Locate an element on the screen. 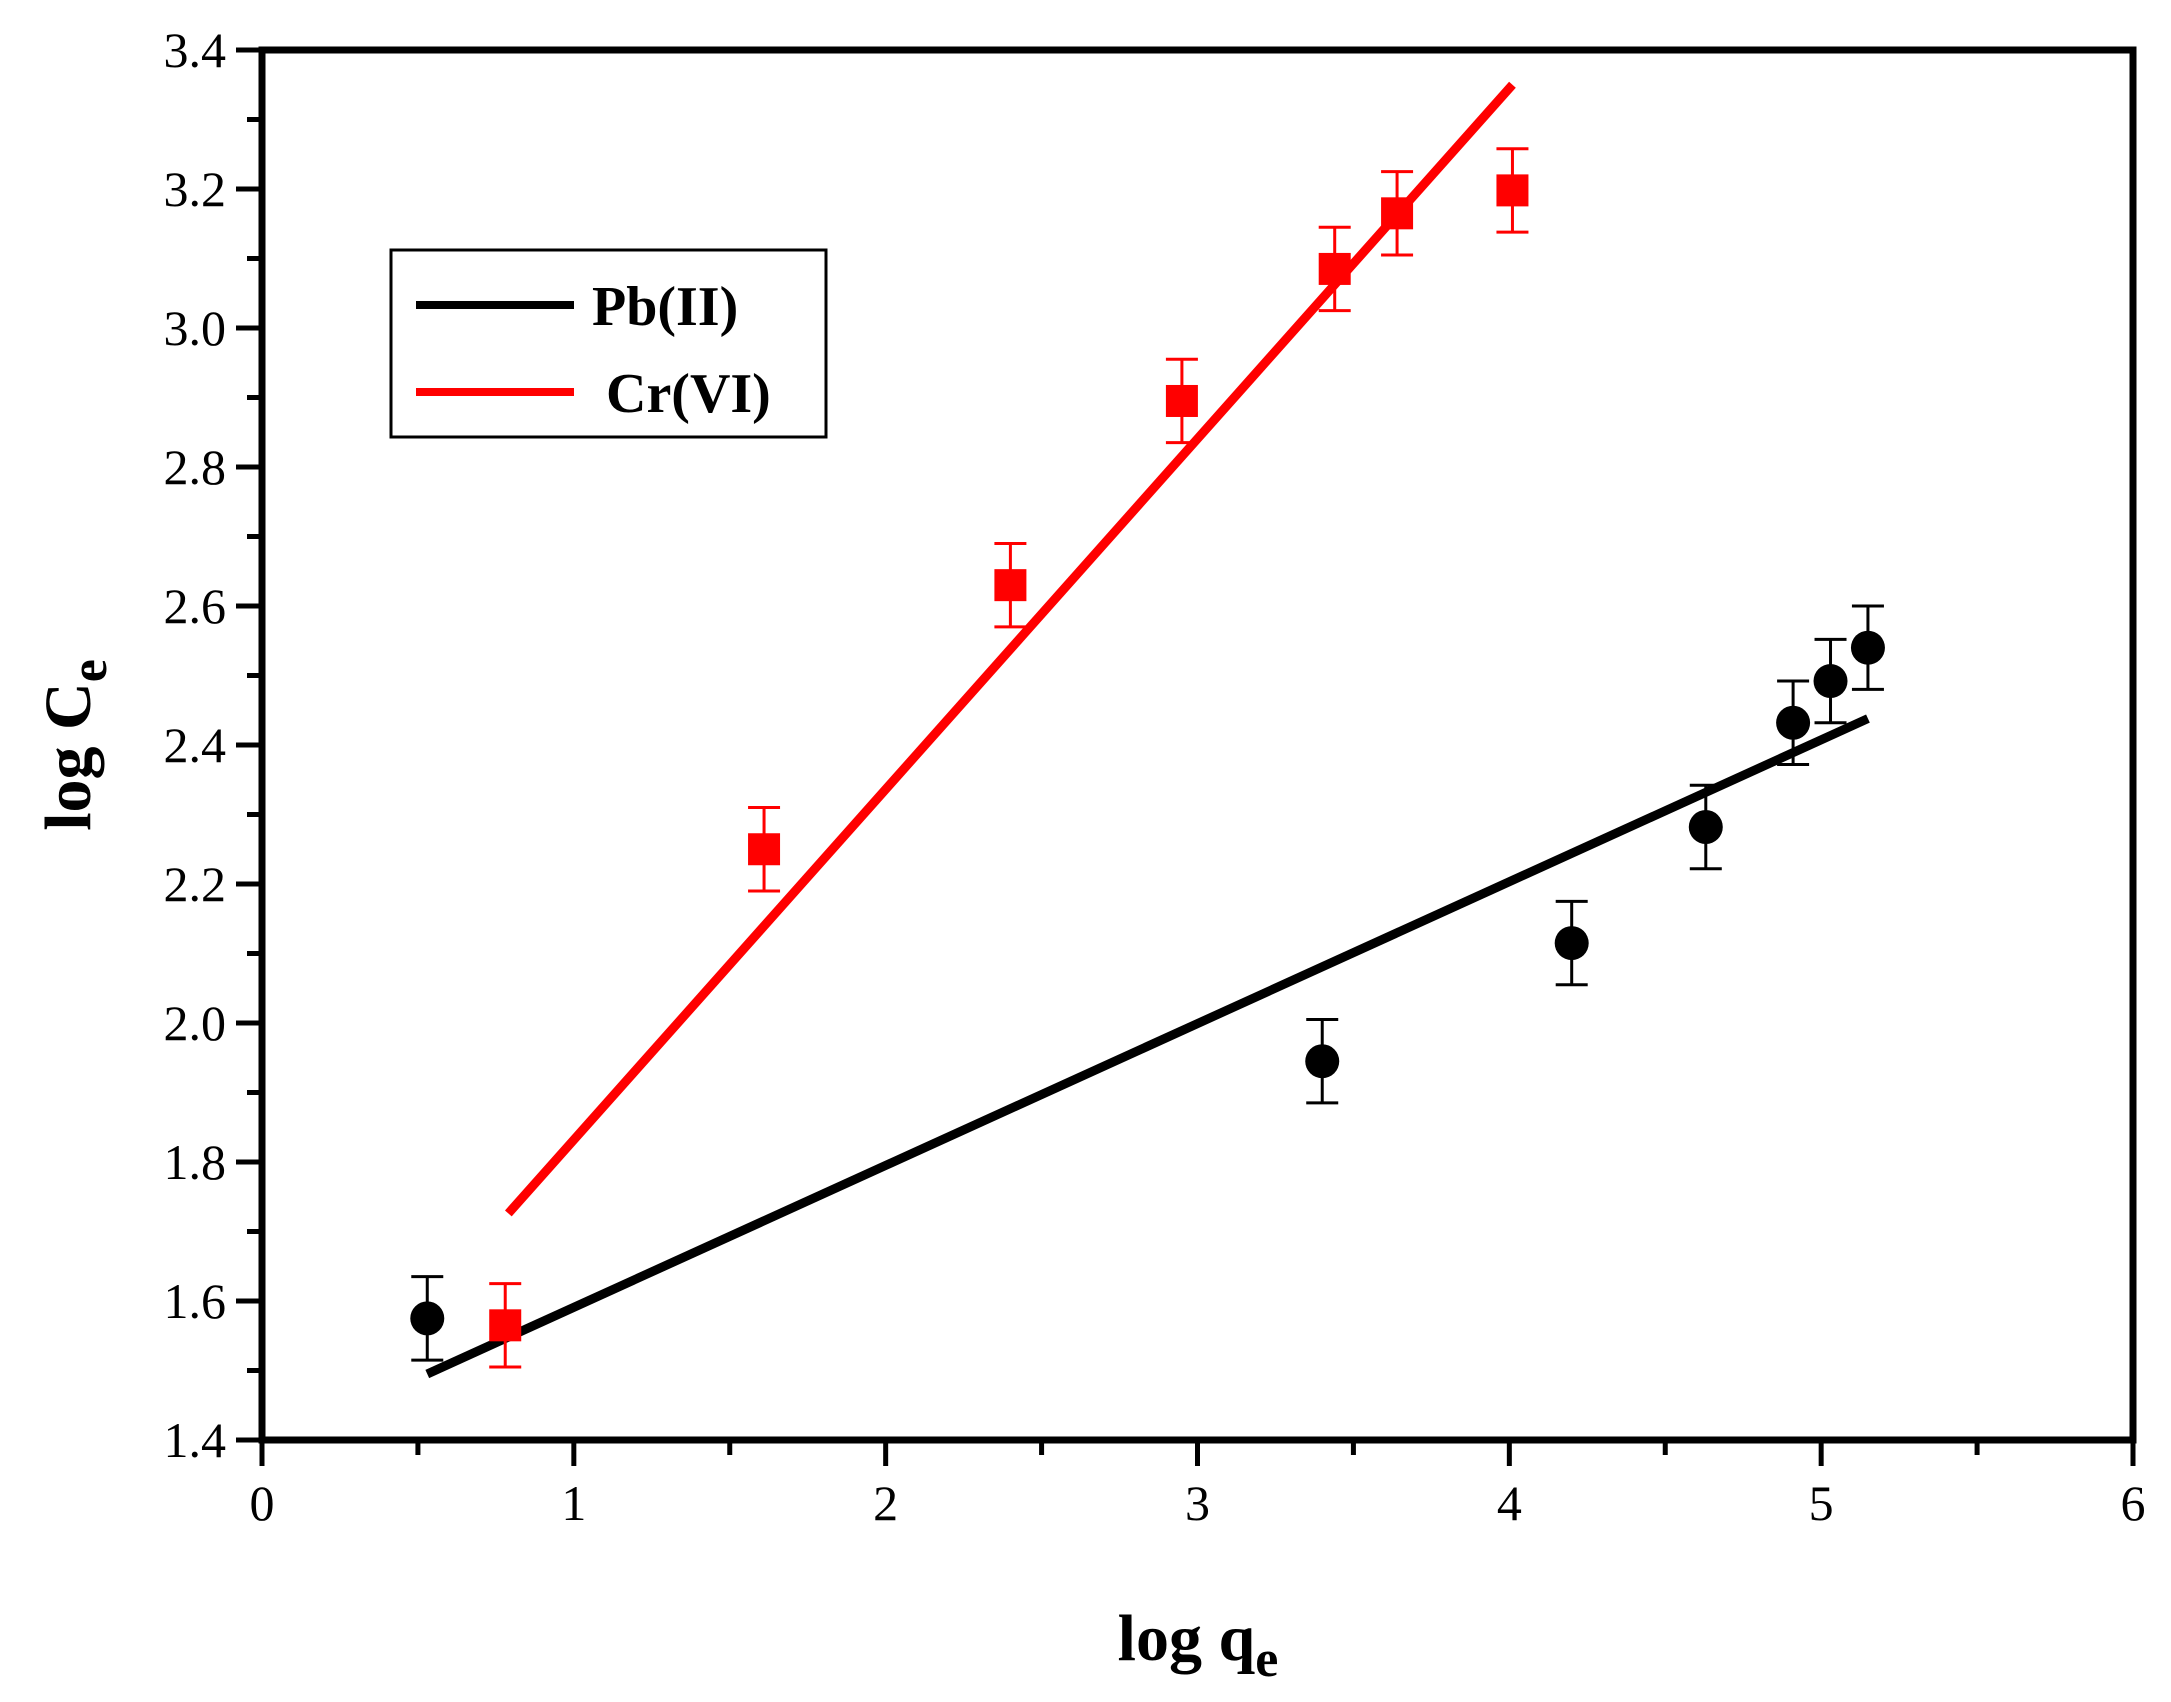 Image resolution: width=2171 pixels, height=1702 pixels. x-tick-label: 4 is located at coordinates (1509, 1503).